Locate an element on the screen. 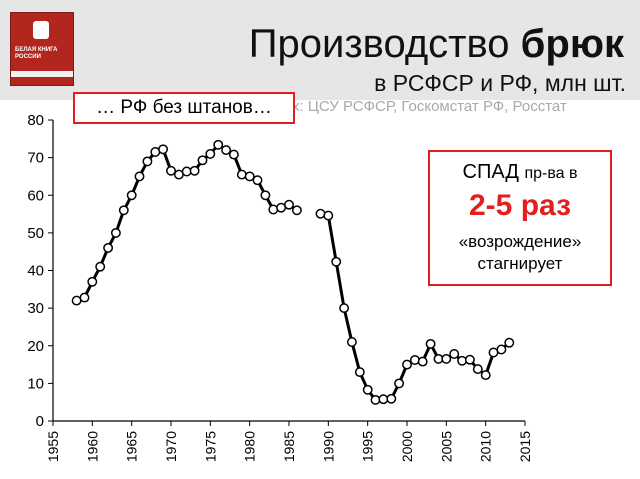 The width and height of the screenshot is (640, 479). y-tick-label: 30 is located at coordinates (35, 308).